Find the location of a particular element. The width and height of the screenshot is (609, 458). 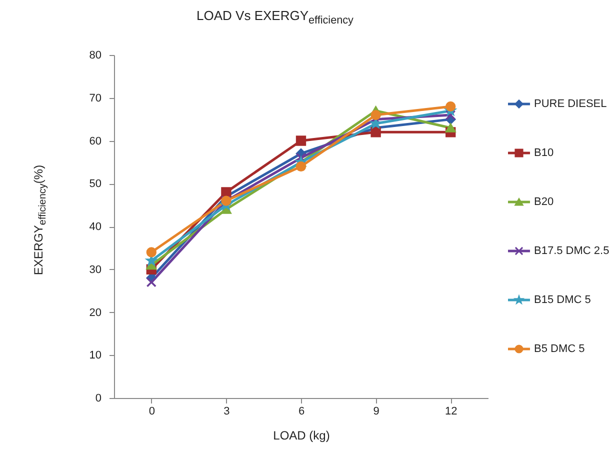

legend-label: B5 DMC 5 is located at coordinates (559, 349).